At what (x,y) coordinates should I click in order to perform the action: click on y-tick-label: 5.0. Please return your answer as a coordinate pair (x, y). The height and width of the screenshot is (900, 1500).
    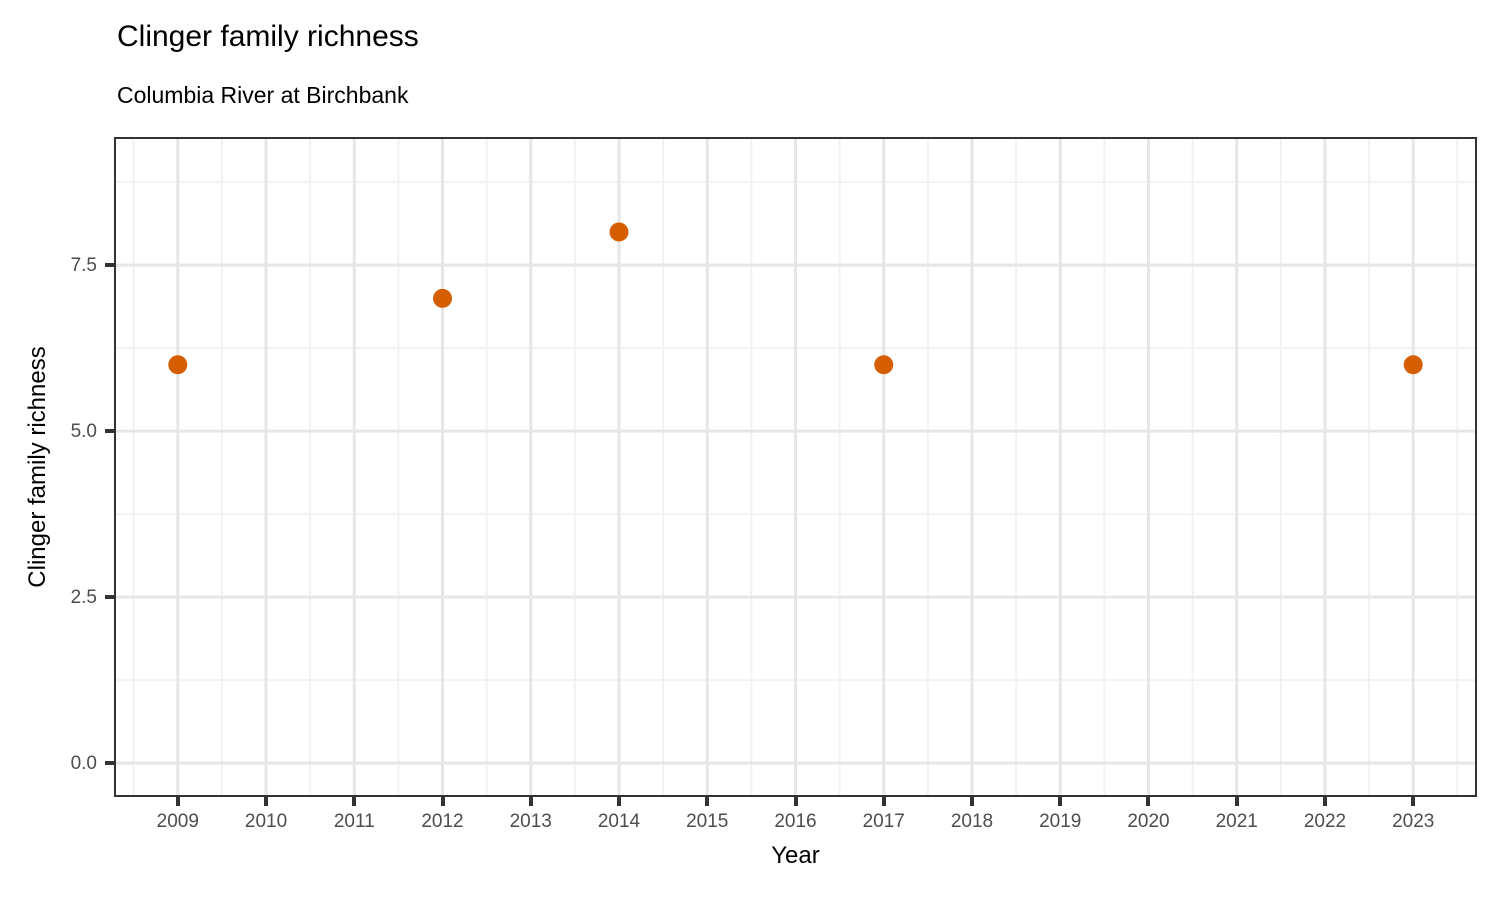
    Looking at the image, I should click on (83, 432).